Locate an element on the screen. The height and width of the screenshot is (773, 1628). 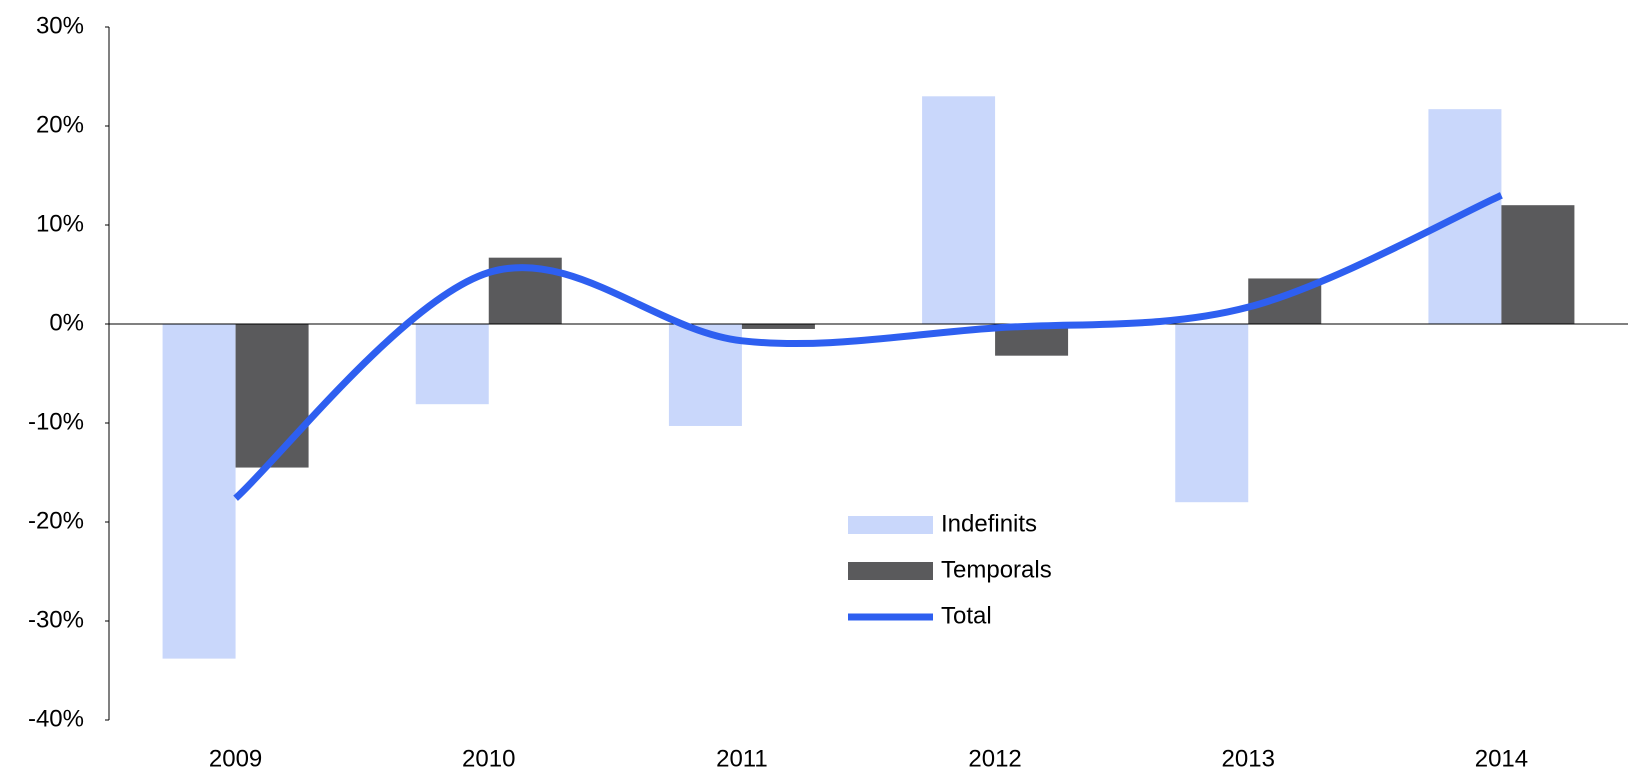
x-tick-label: 2010 is located at coordinates (488, 758).